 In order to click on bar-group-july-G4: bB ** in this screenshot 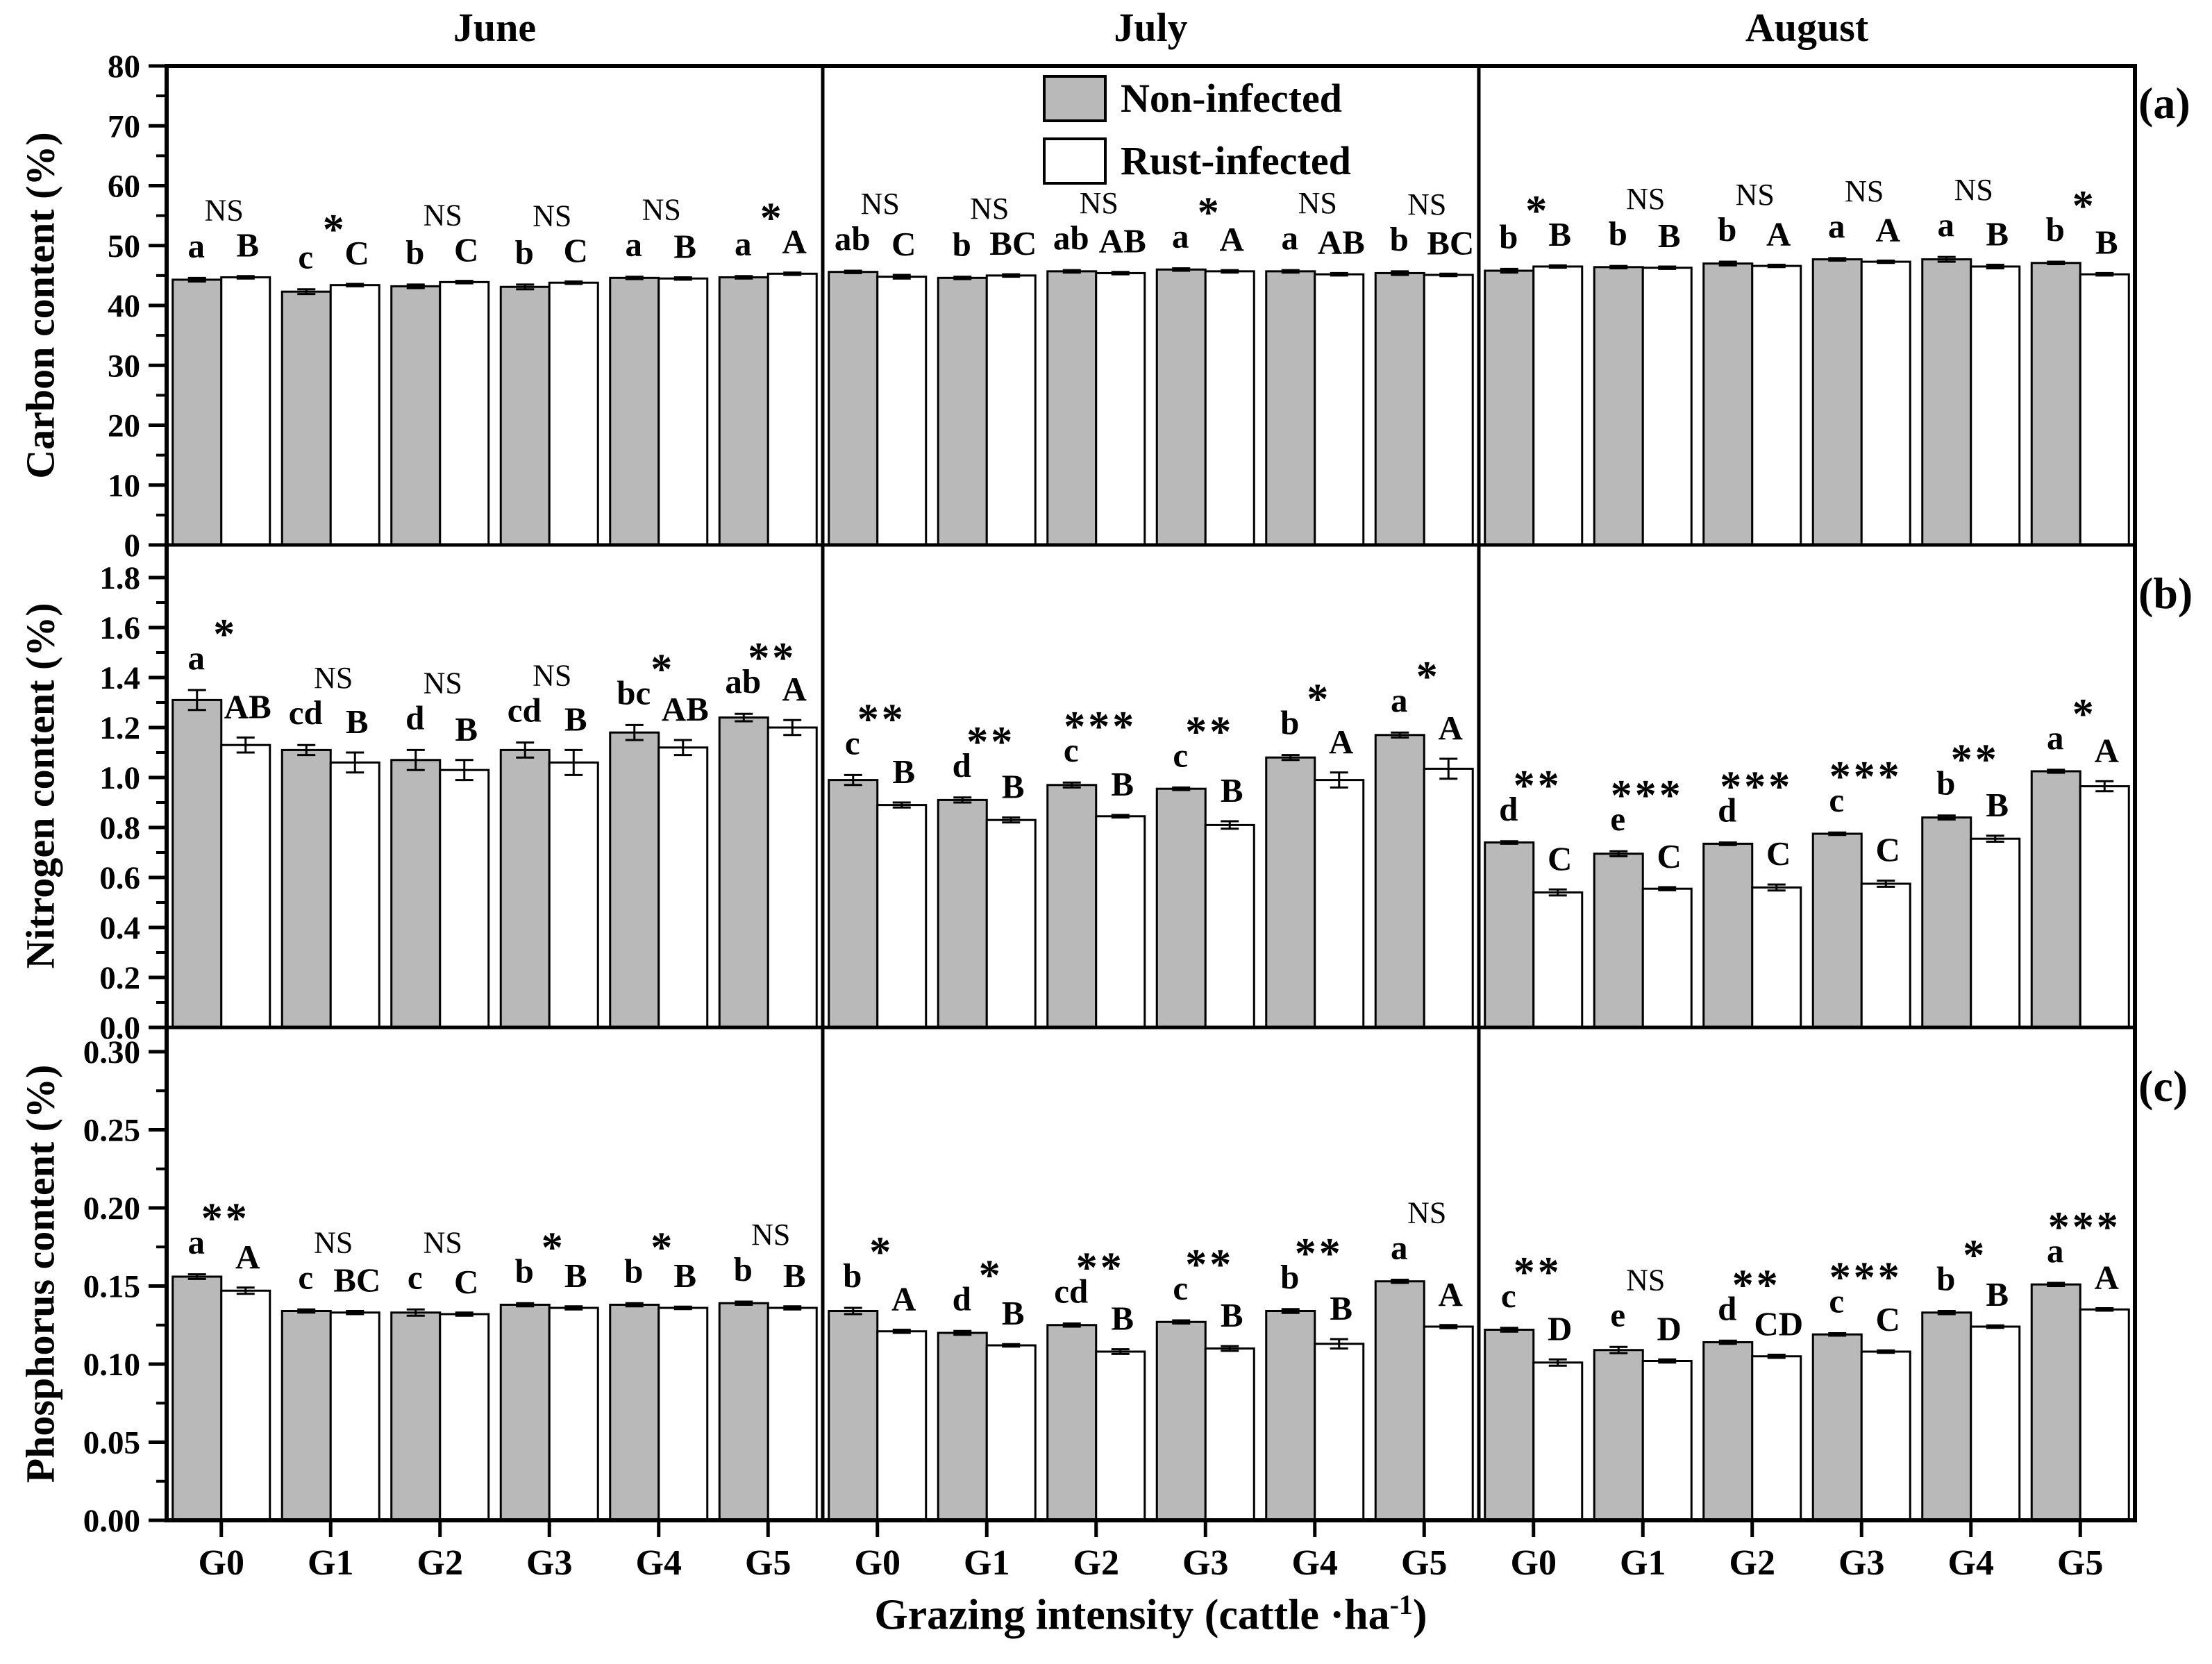, I will do `click(1315, 1376)`.